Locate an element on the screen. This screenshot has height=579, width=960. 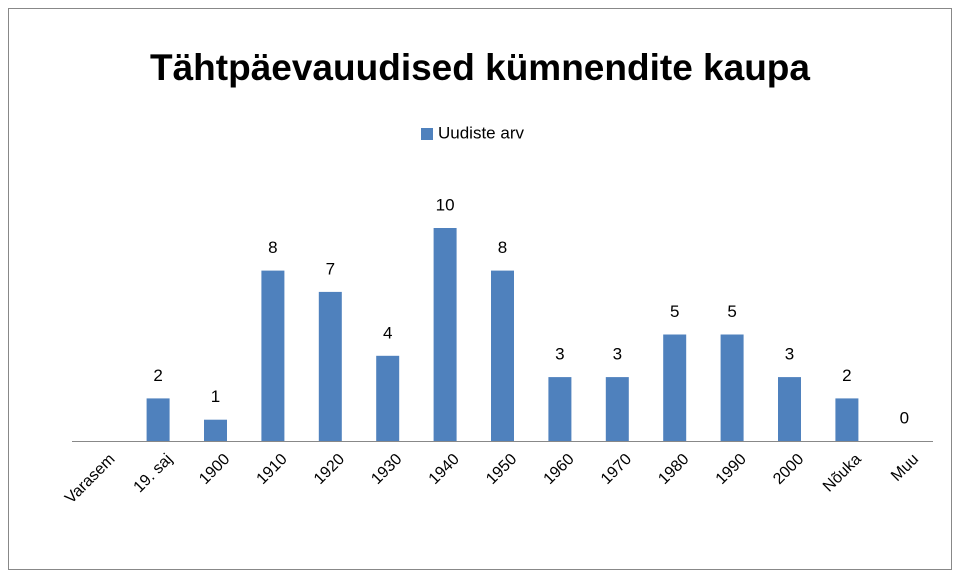
data-label: 10 is located at coordinates (445, 204).